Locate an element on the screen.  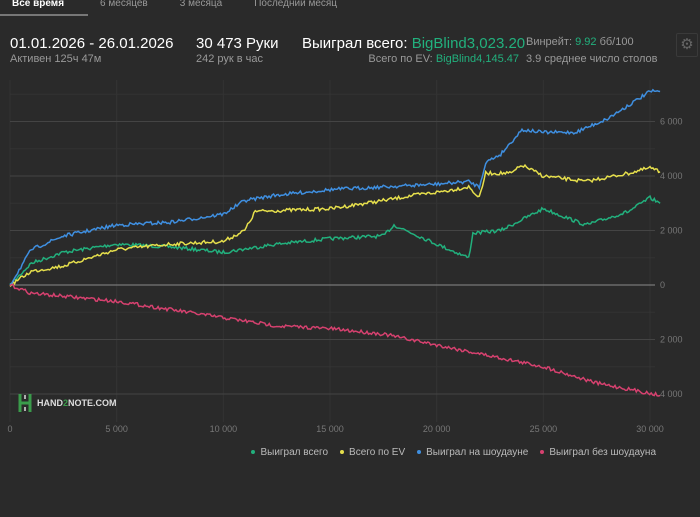
tab-all-time: Все время is located at coordinates (44, 8).